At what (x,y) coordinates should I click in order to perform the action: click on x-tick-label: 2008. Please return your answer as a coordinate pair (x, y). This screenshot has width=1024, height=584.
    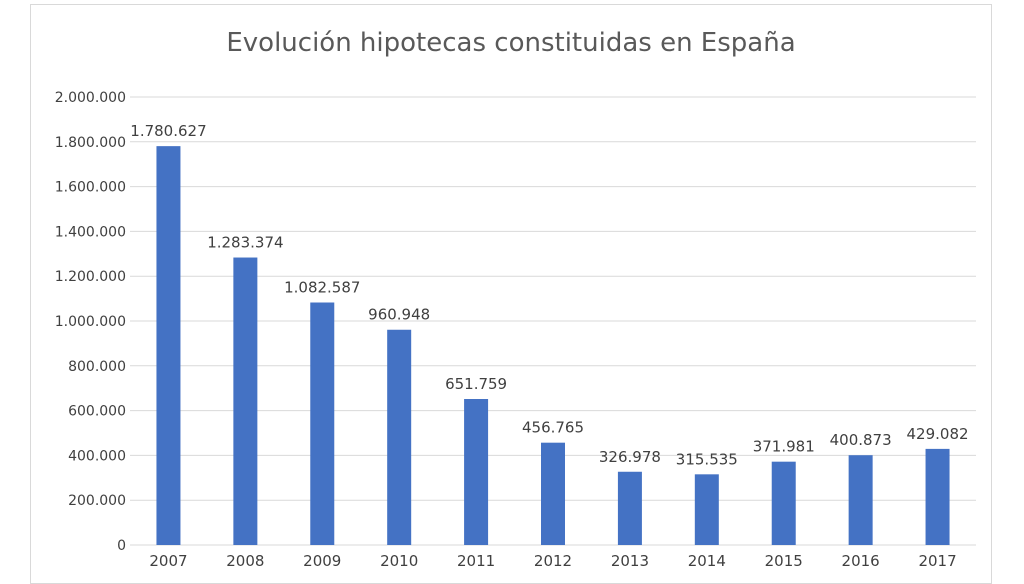
    Looking at the image, I should click on (245, 561).